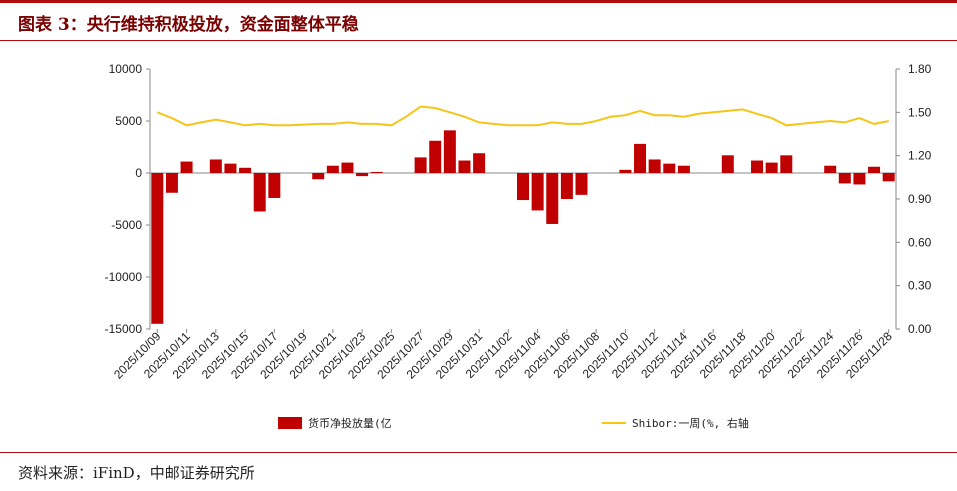 The image size is (957, 491). What do you see at coordinates (124, 329) in the screenshot?
I see `left-tick-label: -15000` at bounding box center [124, 329].